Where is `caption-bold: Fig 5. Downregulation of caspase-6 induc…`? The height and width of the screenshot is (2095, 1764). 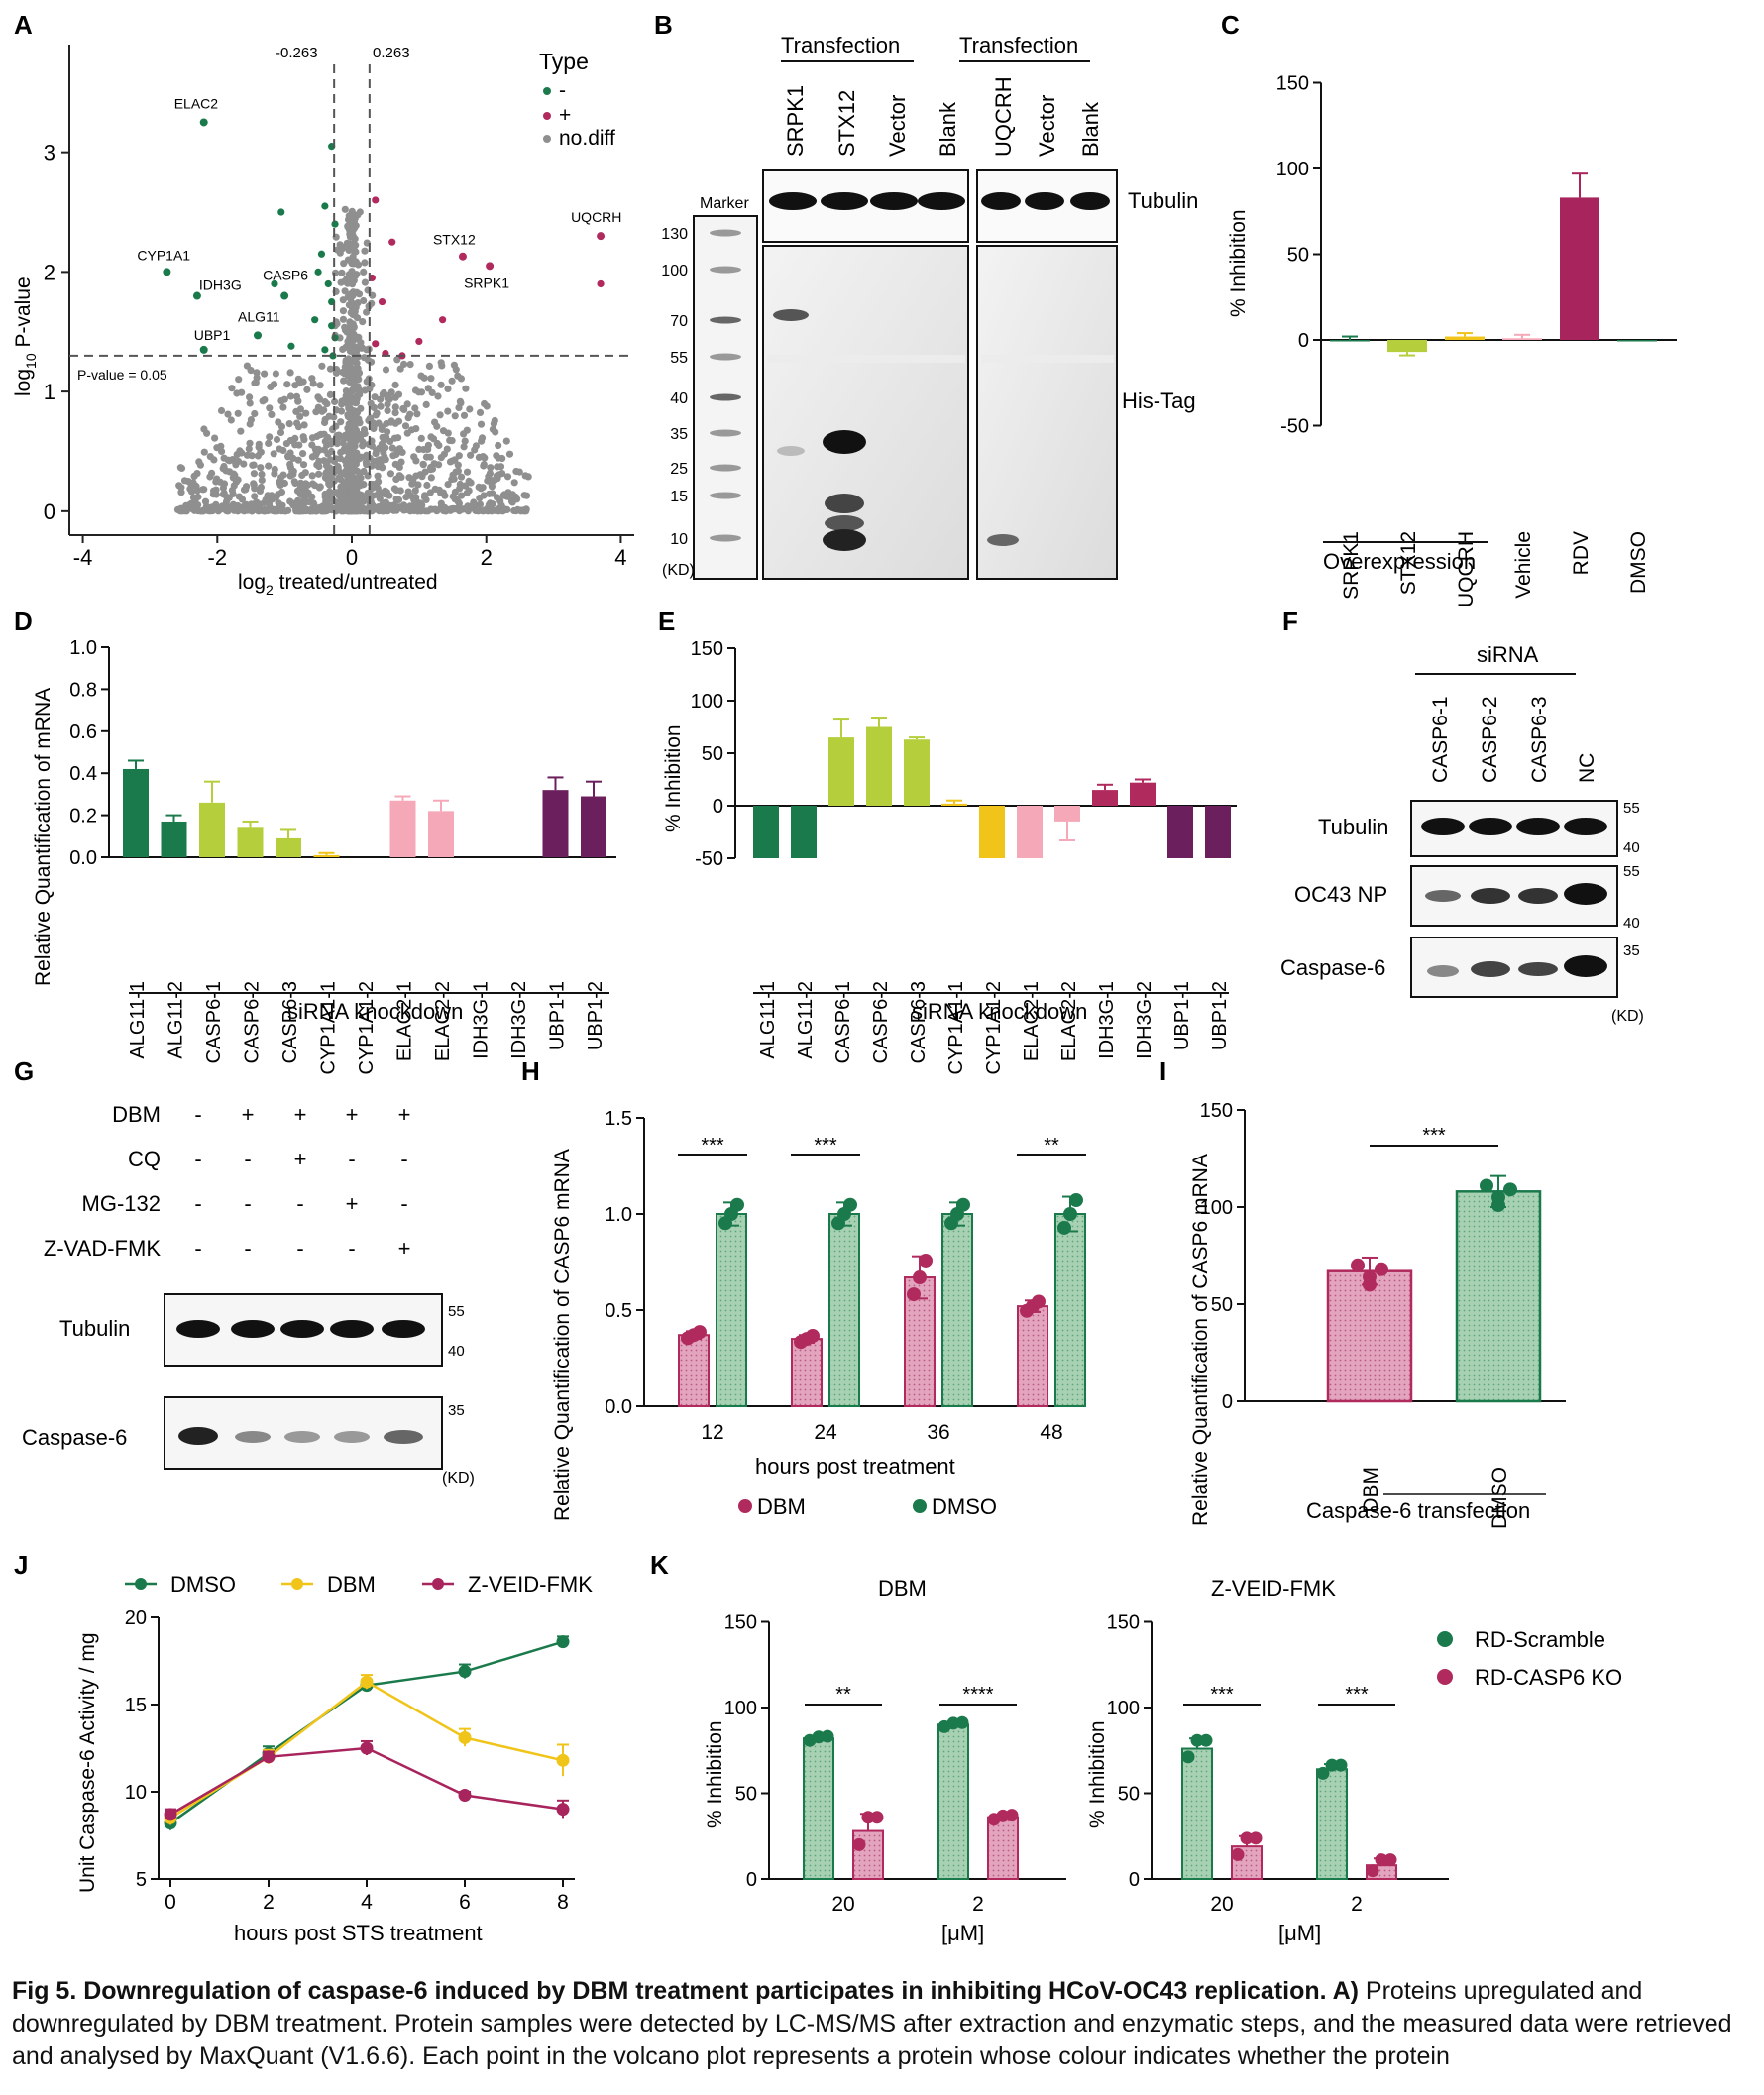 caption-bold: Fig 5. Downregulation of caspase-6 induc… is located at coordinates (685, 1991).